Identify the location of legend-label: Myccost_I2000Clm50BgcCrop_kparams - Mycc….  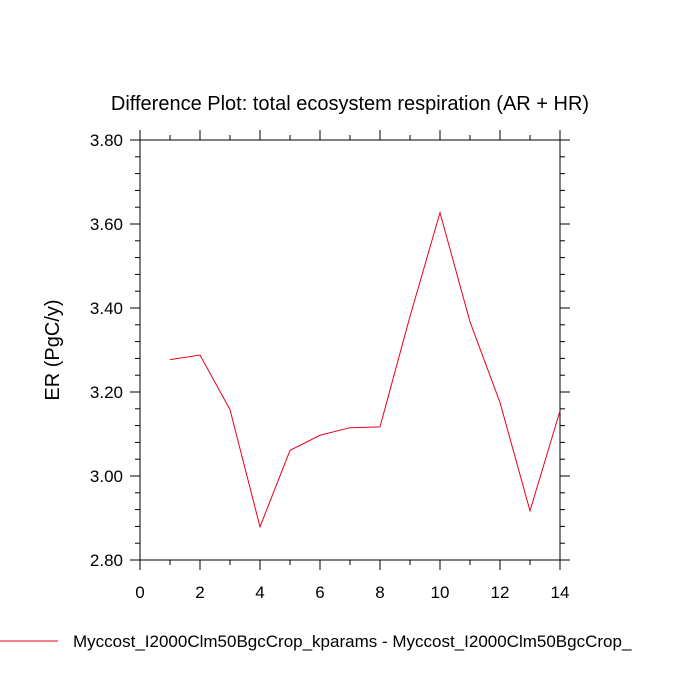
(352, 641).